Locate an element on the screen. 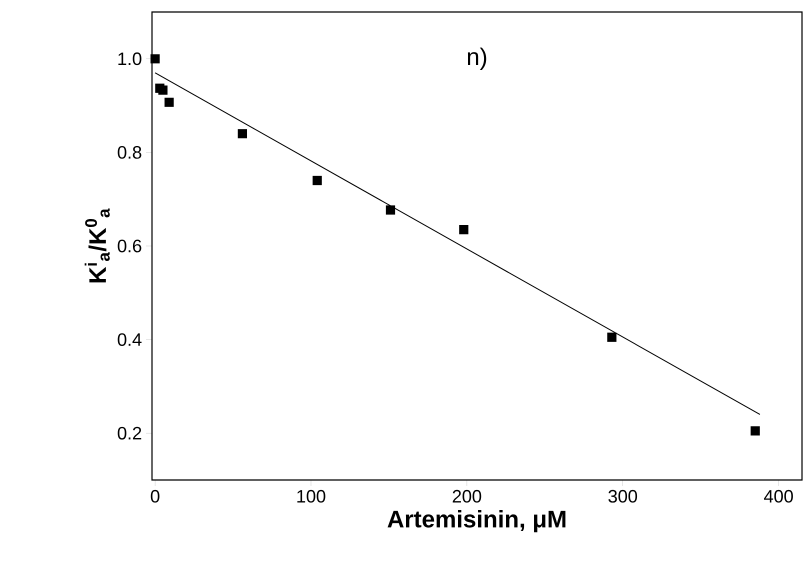 This screenshot has height=584, width=809. x-tick-label: 400 is located at coordinates (778, 496).